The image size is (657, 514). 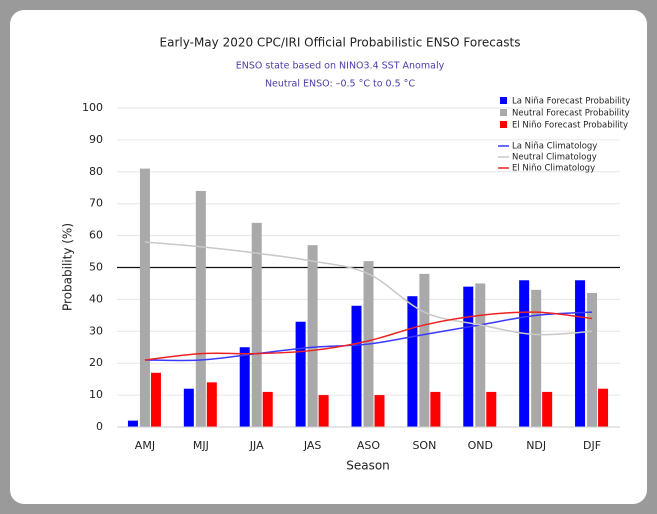 What do you see at coordinates (368, 466) in the screenshot?
I see `x-axis-label: Season` at bounding box center [368, 466].